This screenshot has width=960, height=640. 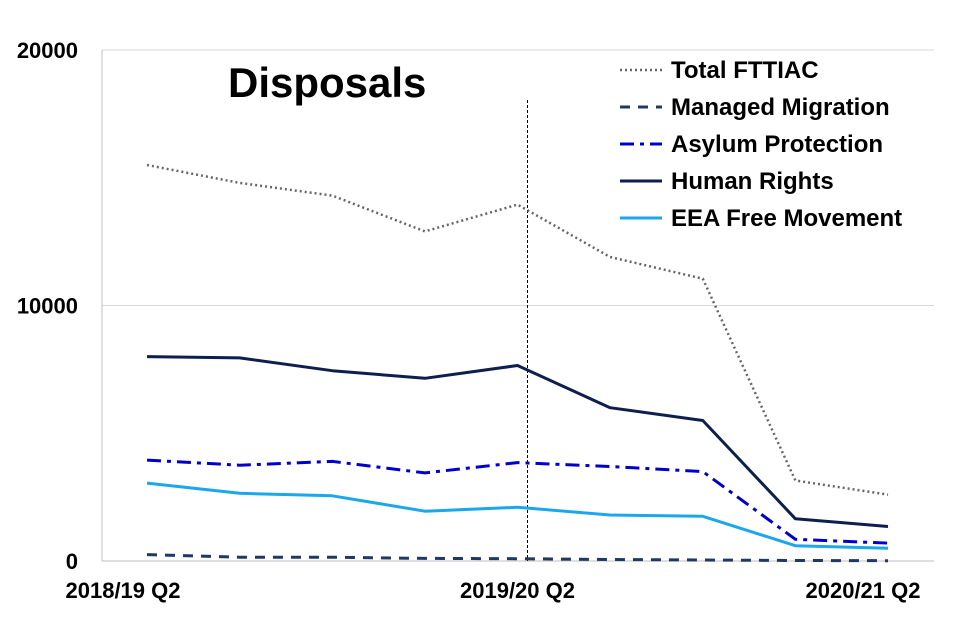 What do you see at coordinates (745, 70) in the screenshot?
I see `legend-label: Total FTTIAC` at bounding box center [745, 70].